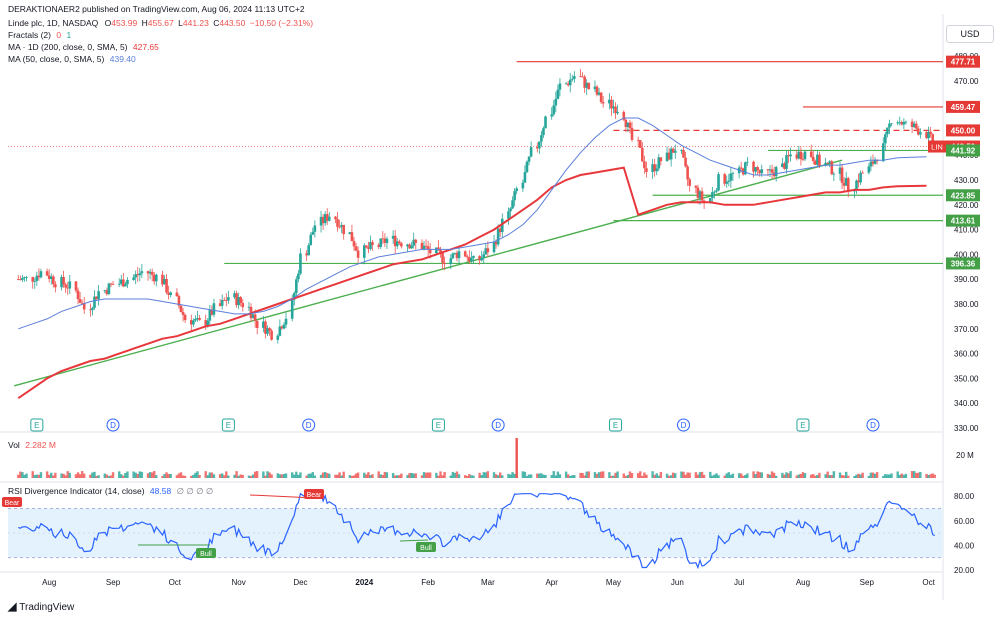 This screenshot has height=618, width=1000. I want to click on price-tick-label-11: 370.00, so click(966, 329).